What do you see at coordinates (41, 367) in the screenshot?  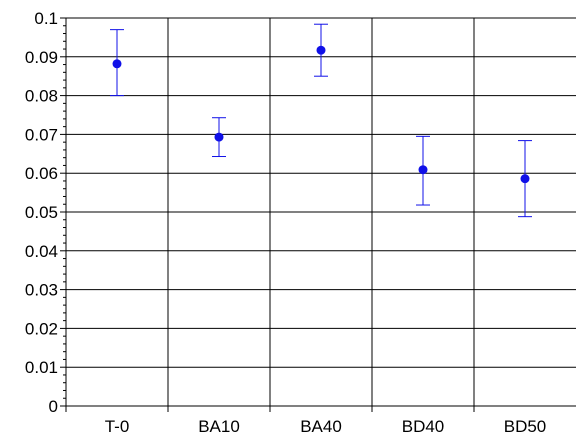 I see `y-tick-label: 0.01` at bounding box center [41, 367].